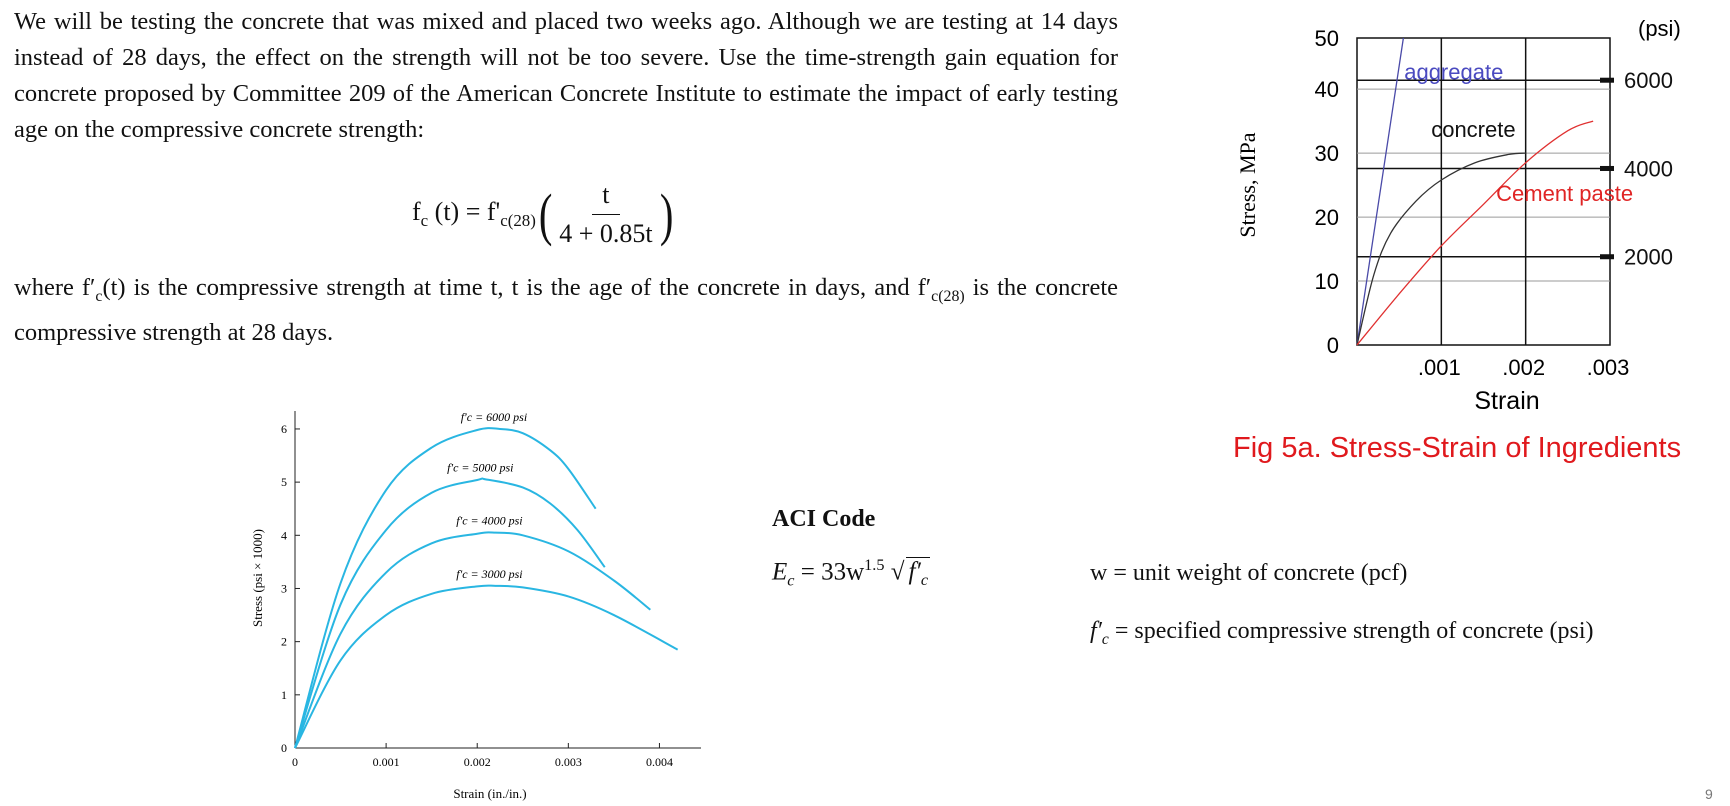  Describe the element at coordinates (257, 578) in the screenshot. I see `y-axis-label: Stress (psi × 1000)` at that location.